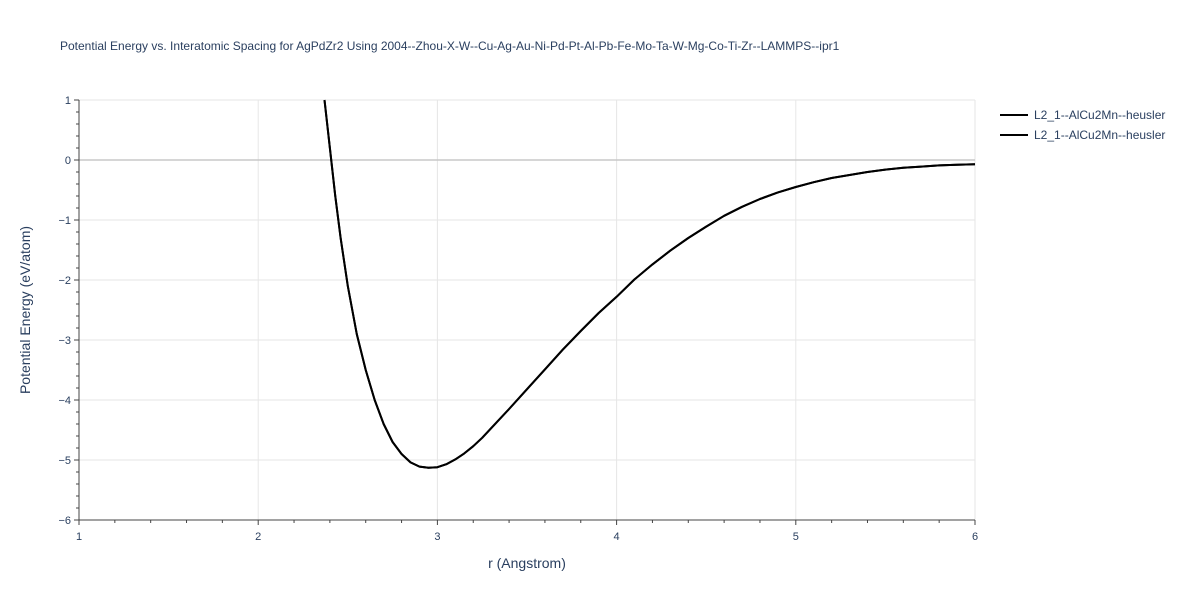  I want to click on x-tick-label: 6, so click(975, 537).